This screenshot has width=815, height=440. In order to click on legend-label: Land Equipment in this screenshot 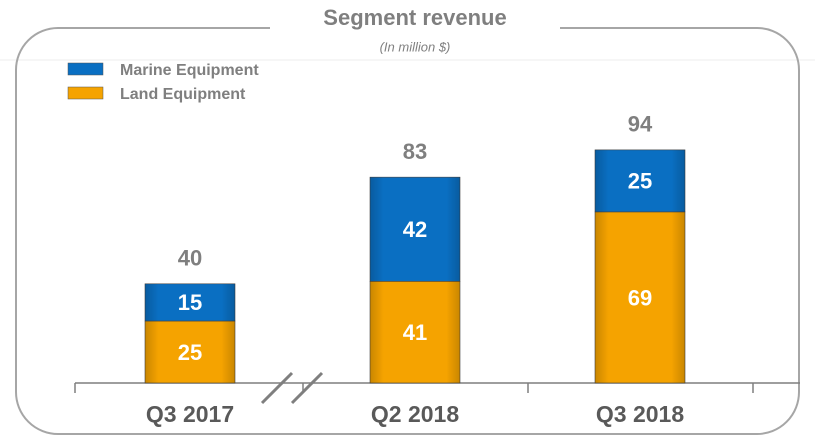, I will do `click(183, 94)`.